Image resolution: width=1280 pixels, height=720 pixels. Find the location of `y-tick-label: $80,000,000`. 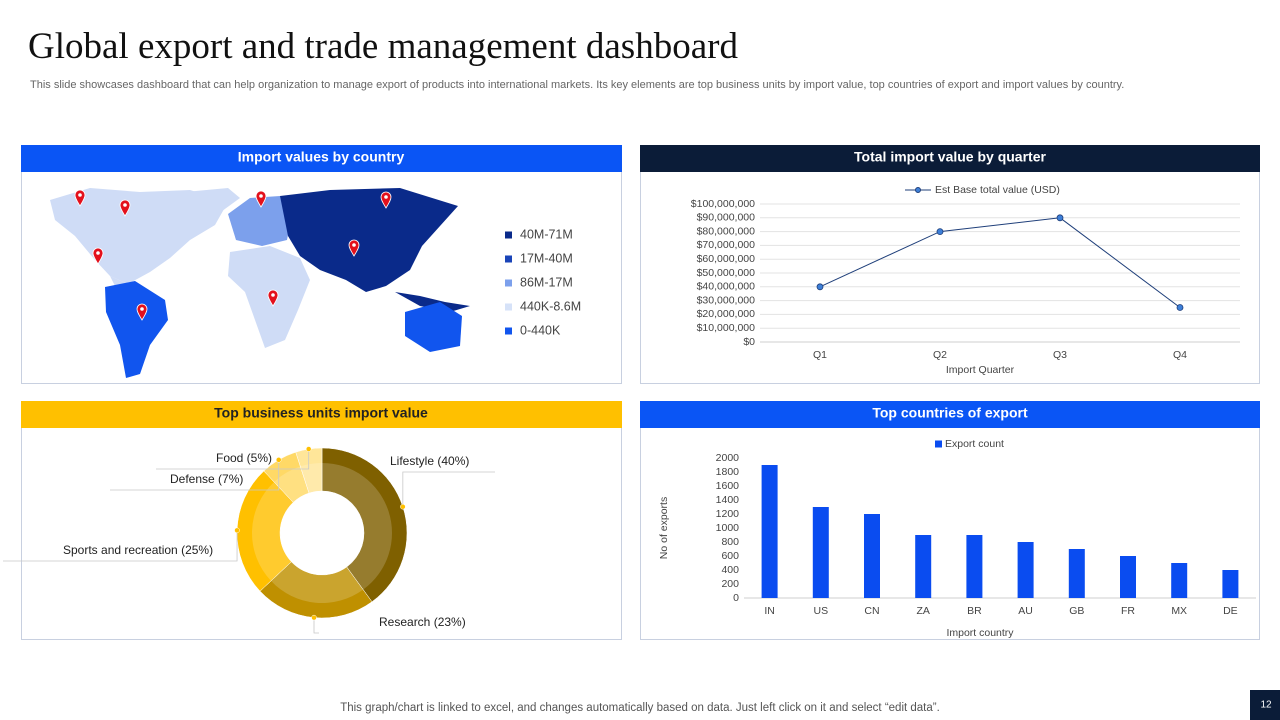

y-tick-label: $80,000,000 is located at coordinates (726, 231).